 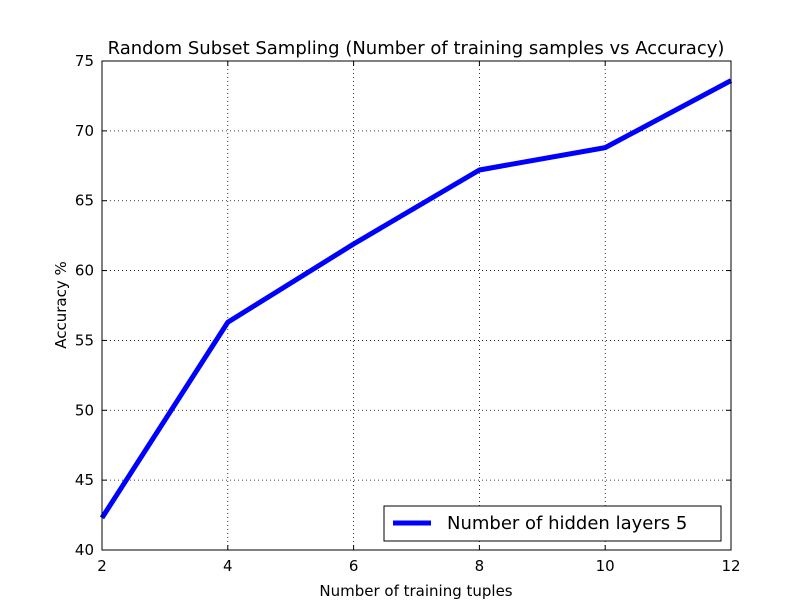 I want to click on y-tick-label: 60, so click(x=84, y=271).